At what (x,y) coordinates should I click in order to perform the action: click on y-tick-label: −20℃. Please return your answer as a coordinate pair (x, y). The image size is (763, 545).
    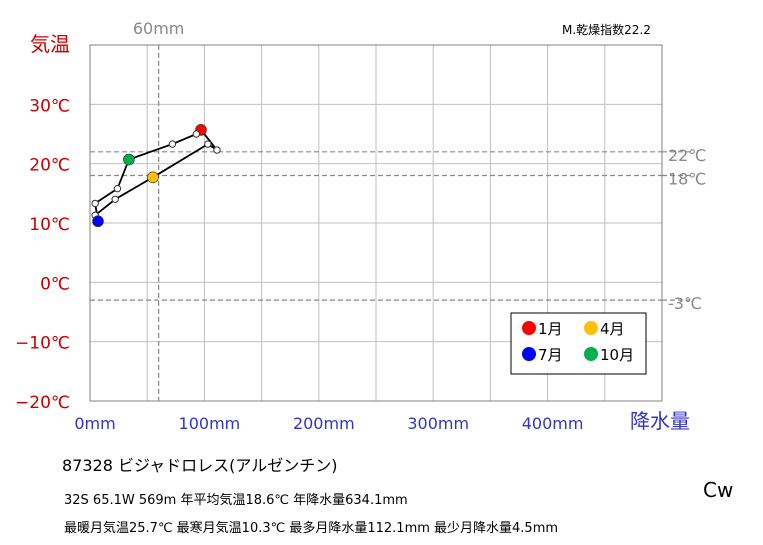
    Looking at the image, I should click on (42, 403).